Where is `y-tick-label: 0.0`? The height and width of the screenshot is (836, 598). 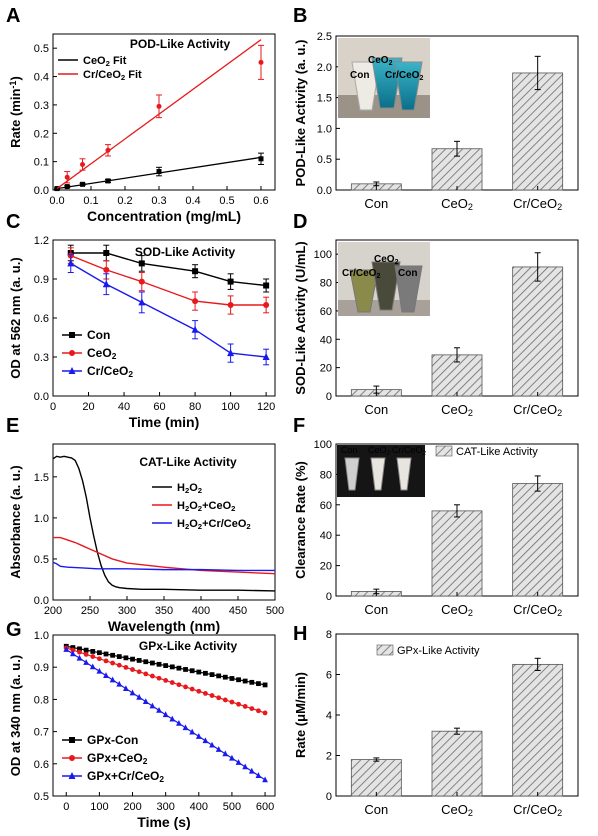
y-tick-label: 0.0 is located at coordinates (41, 601).